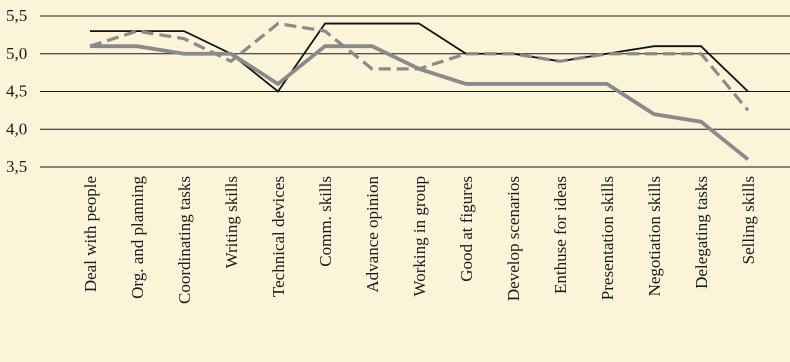  What do you see at coordinates (137, 237) in the screenshot?
I see `x-category-label: Org. and planning` at bounding box center [137, 237].